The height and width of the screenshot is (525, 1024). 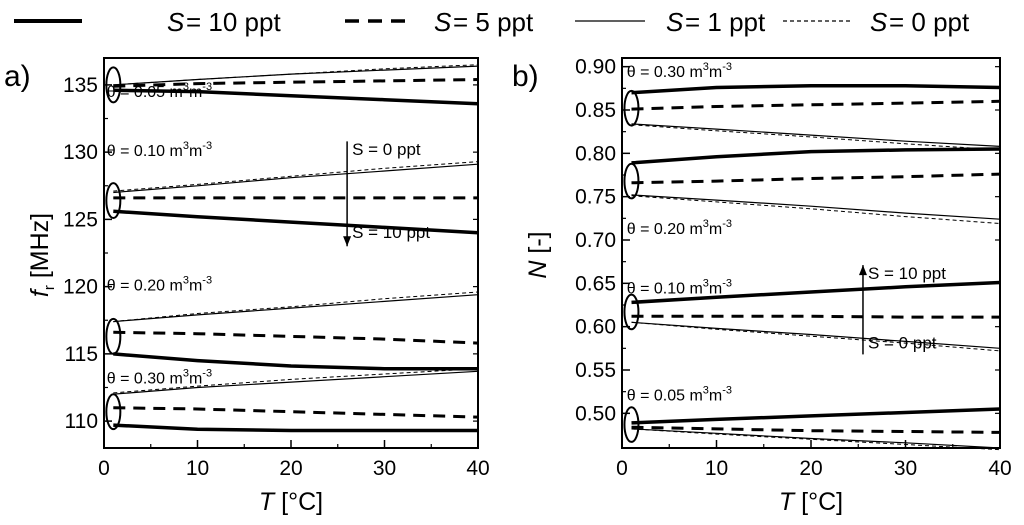 I want to click on panel-b-y-tick-label: 0.55, so click(x=595, y=370).